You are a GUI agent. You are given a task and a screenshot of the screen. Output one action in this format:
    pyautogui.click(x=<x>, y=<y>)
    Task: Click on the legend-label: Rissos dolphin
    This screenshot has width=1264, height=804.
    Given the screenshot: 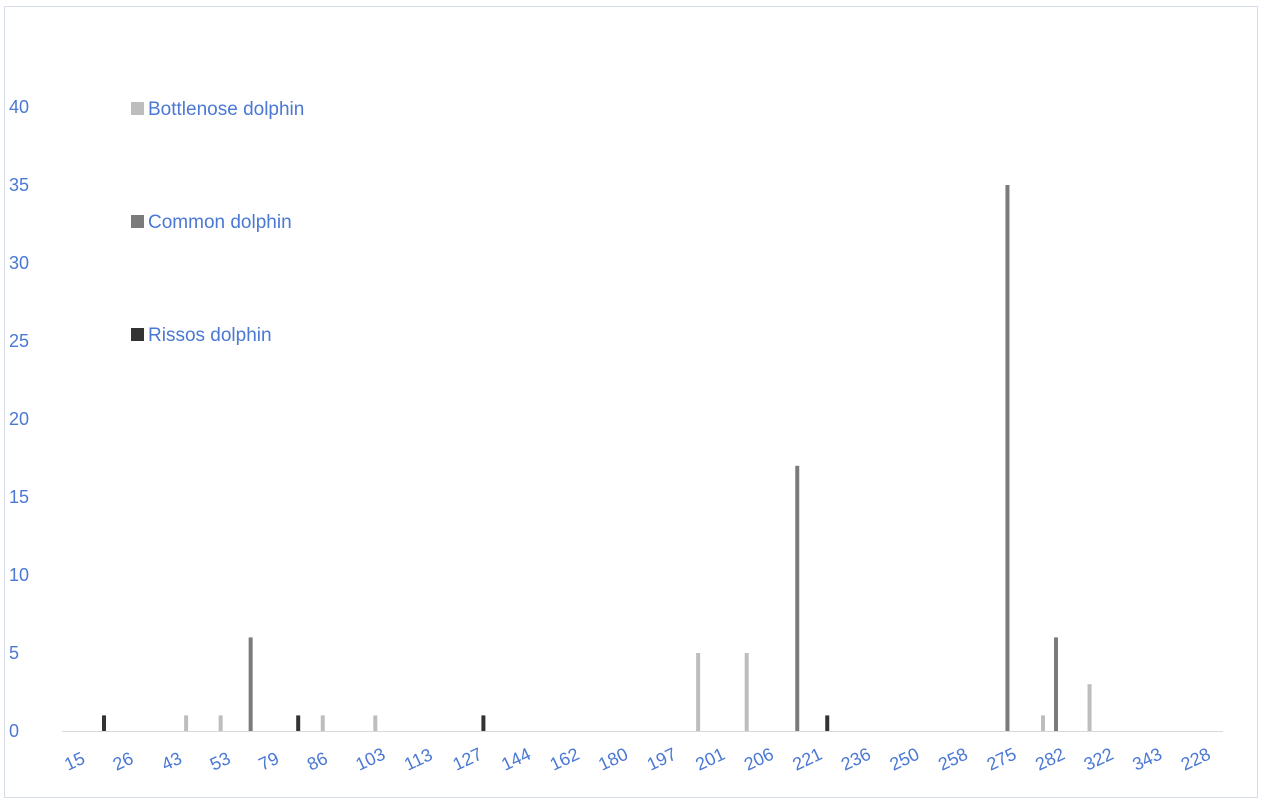 What is the action you would take?
    pyautogui.click(x=210, y=335)
    